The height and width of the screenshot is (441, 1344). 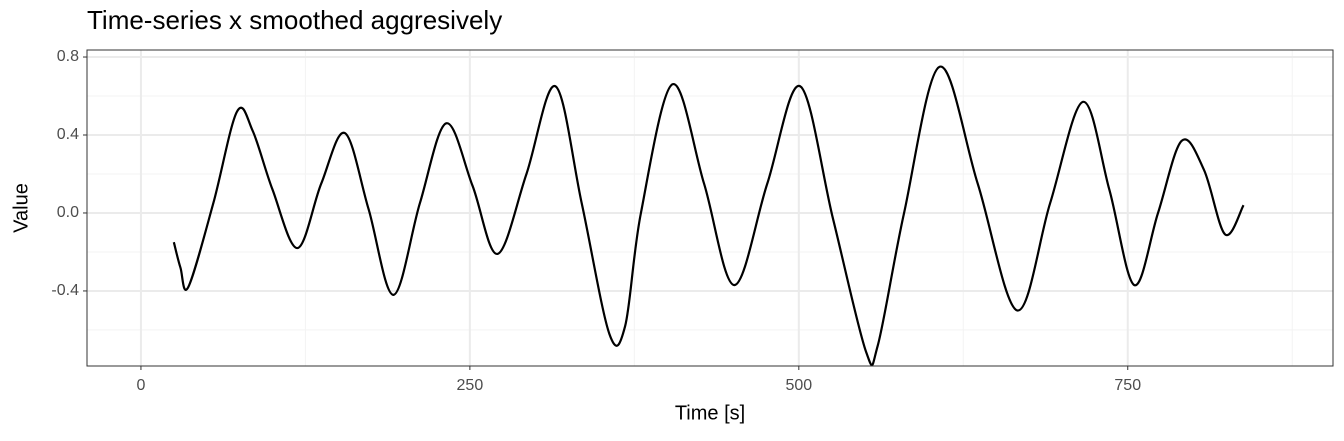 I want to click on y-tick-label: 0.4, so click(x=68, y=134).